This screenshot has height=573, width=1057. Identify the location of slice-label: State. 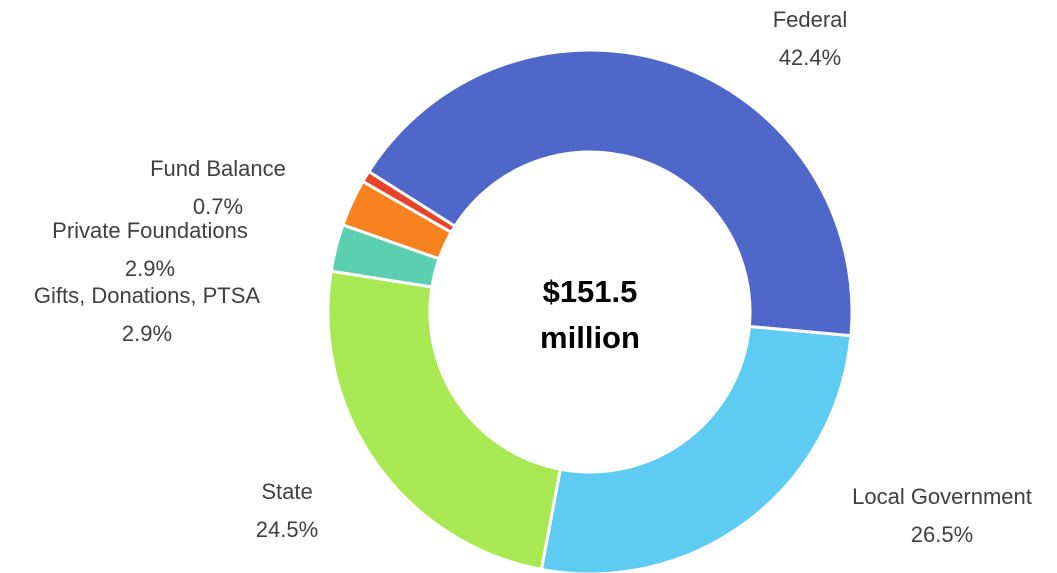
(286, 491).